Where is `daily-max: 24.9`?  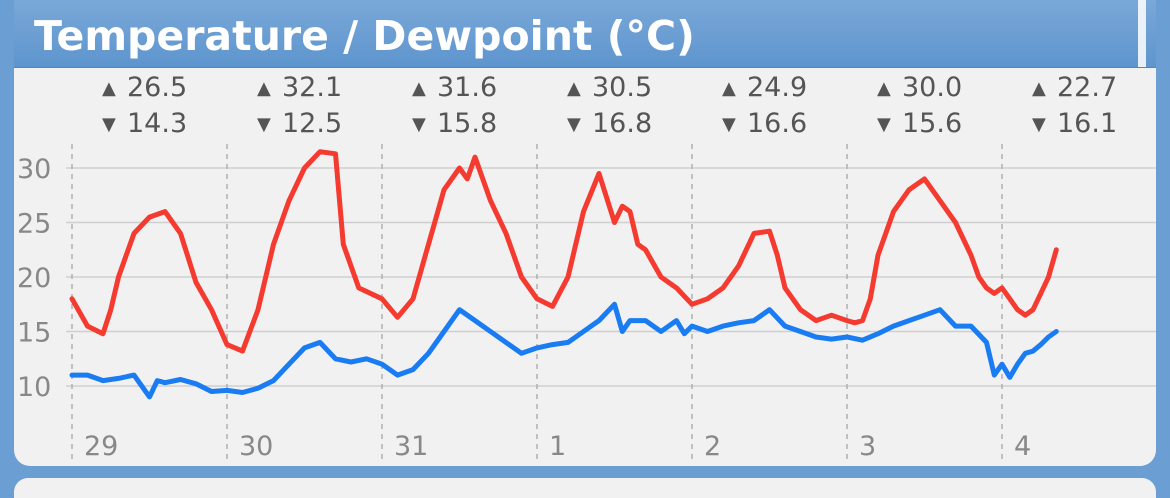 daily-max: 24.9 is located at coordinates (777, 87).